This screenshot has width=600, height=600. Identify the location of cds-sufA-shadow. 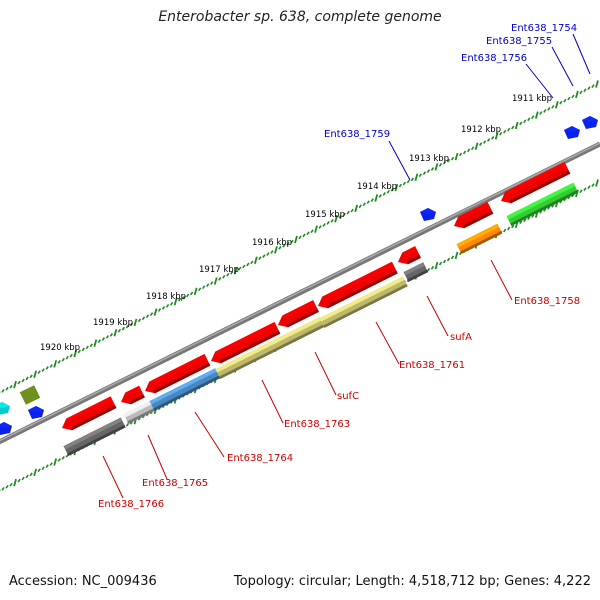
(413, 259).